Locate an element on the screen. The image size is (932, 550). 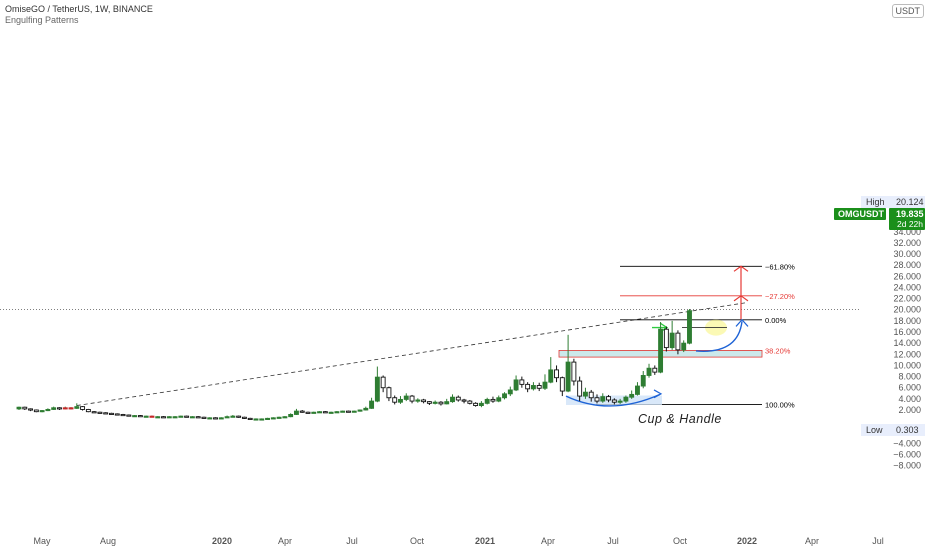
bar-countdown: 2d 22h is located at coordinates (910, 224).